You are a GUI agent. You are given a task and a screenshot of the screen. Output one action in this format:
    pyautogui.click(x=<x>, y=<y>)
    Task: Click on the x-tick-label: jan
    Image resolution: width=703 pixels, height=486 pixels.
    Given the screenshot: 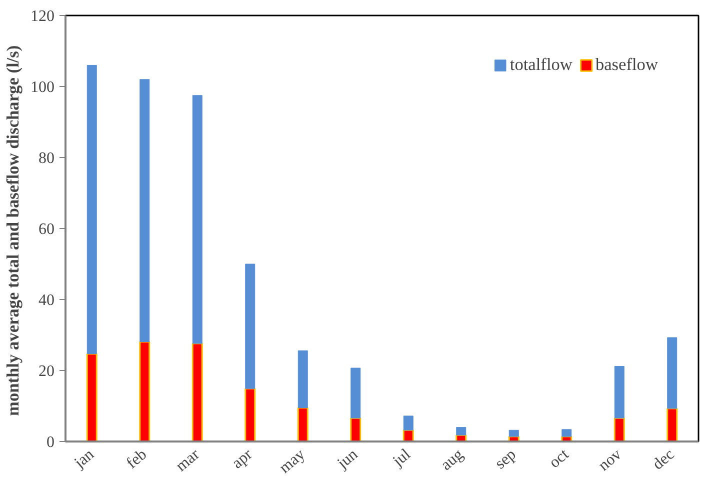 What is the action you would take?
    pyautogui.click(x=84, y=459)
    